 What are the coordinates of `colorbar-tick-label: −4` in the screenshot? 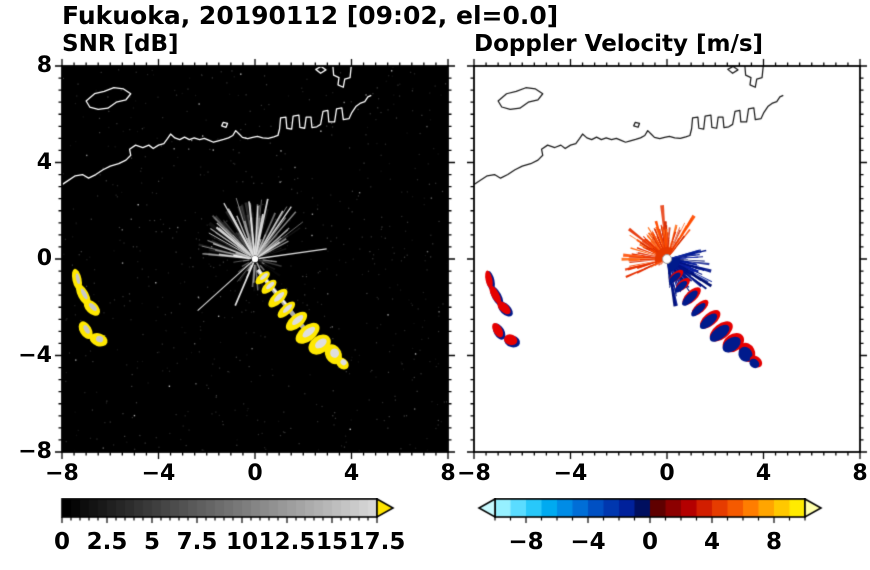 It's located at (588, 542).